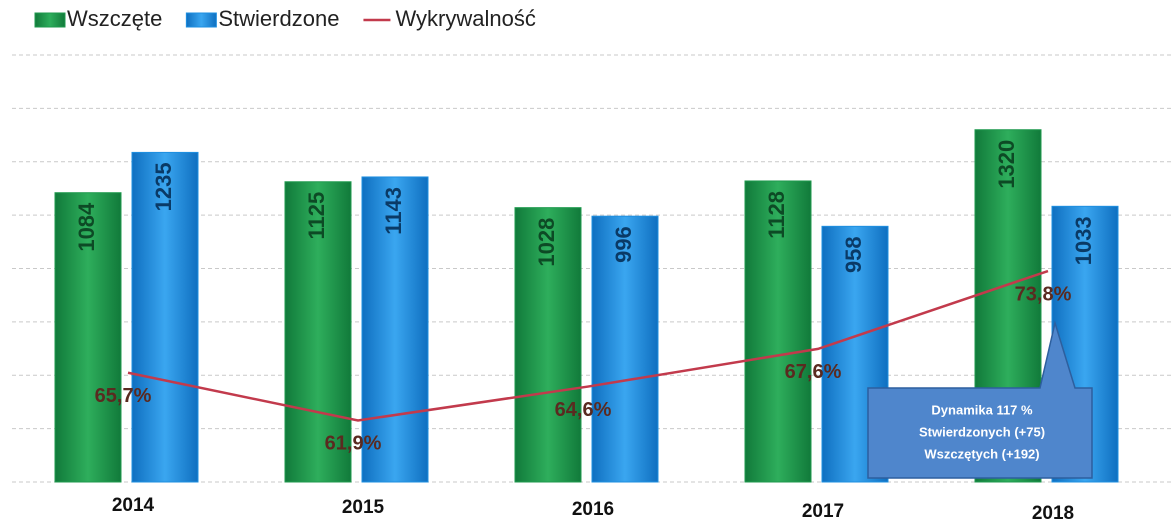 The image size is (1171, 524). Describe the element at coordinates (353, 444) in the screenshot. I see `line-value-label: 61,9%` at that location.